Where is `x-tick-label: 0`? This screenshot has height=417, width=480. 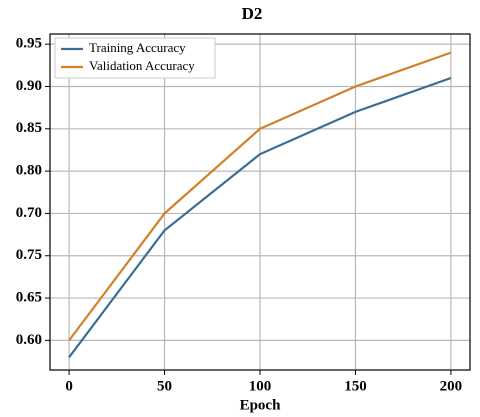
x-tick-label: 0 is located at coordinates (69, 386).